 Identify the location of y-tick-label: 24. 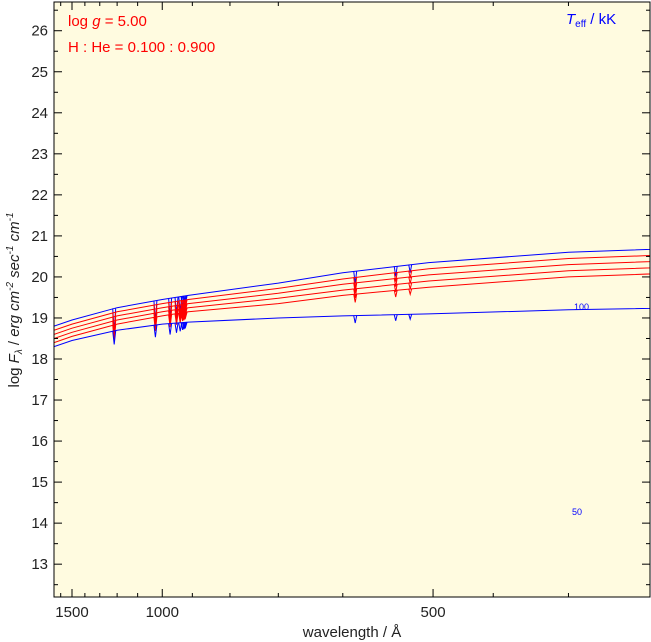
(39, 113).